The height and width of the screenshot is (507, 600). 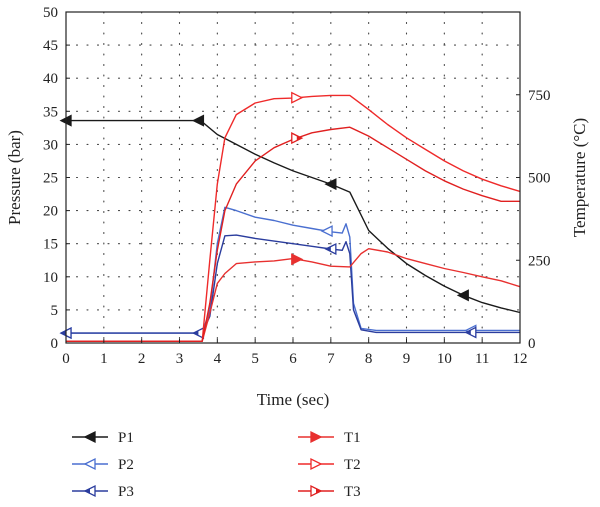 What do you see at coordinates (103, 465) in the screenshot?
I see `legend-item-p2: P2` at bounding box center [103, 465].